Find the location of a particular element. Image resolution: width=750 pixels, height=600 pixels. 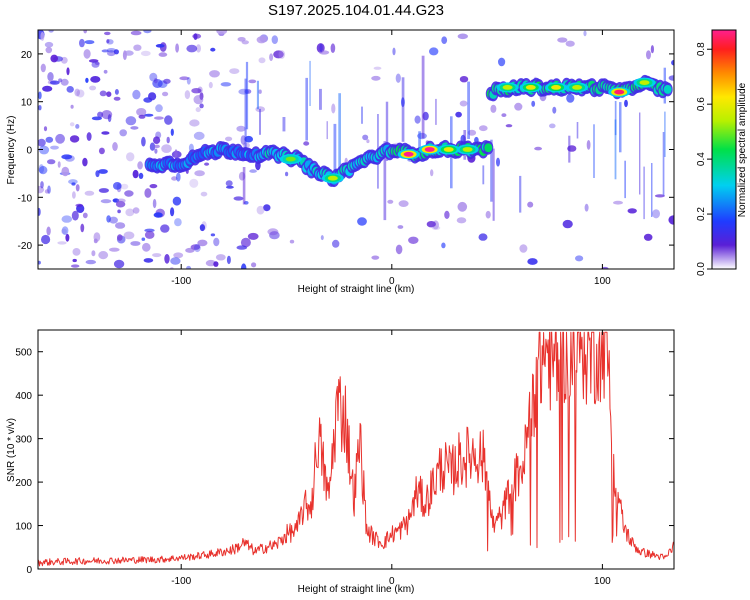

colorbar-ticks: 0.0 0.2 0.4 0.6 0.8 is located at coordinates (704, 159).